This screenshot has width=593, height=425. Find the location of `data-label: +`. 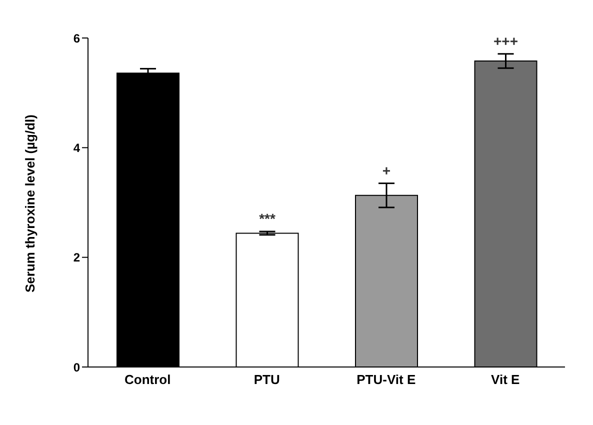

data-label: + is located at coordinates (386, 170).